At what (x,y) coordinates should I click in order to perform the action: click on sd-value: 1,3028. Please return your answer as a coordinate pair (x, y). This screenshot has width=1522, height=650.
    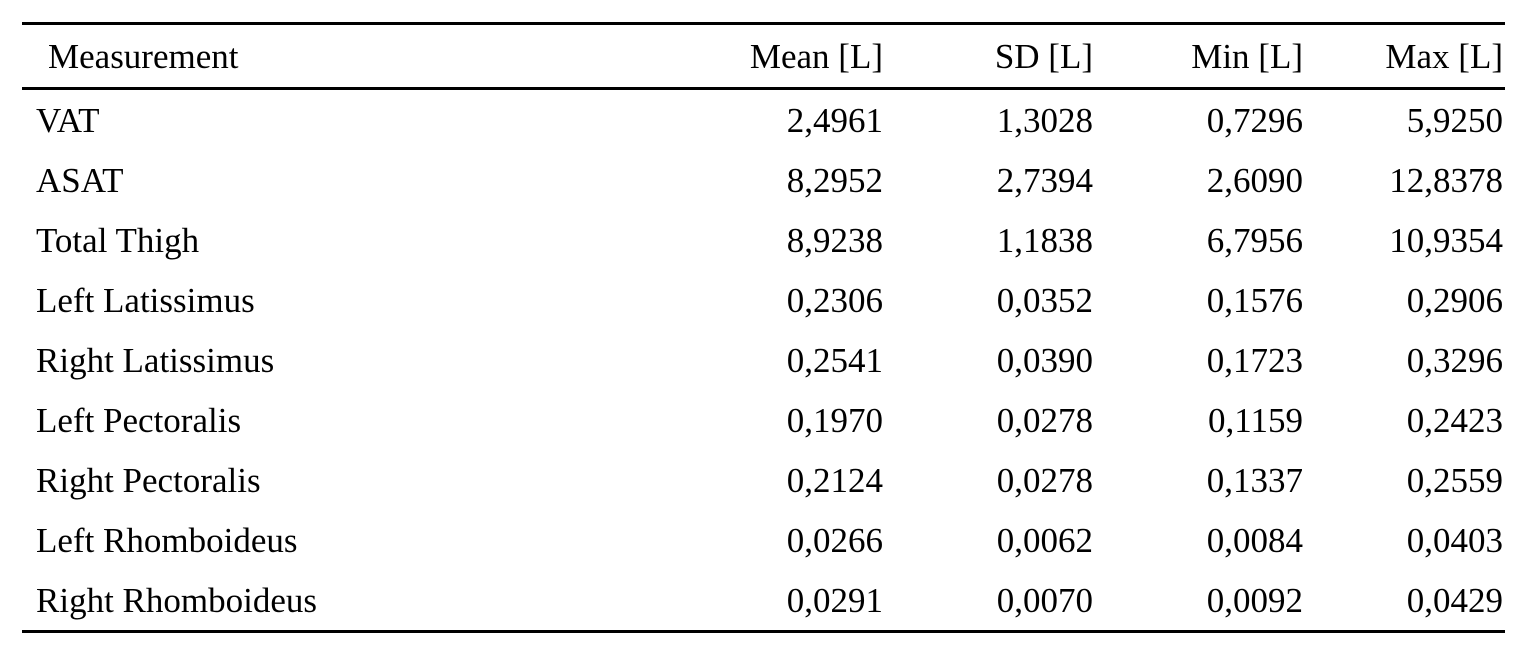
    Looking at the image, I should click on (1044, 120).